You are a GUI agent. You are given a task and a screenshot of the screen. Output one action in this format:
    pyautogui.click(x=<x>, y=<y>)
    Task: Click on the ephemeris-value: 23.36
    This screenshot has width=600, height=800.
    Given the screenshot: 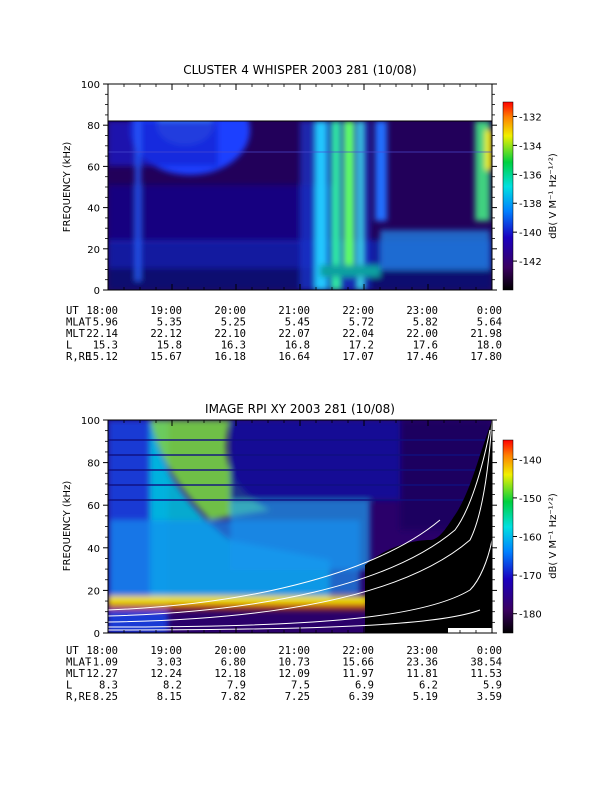 What is the action you would take?
    pyautogui.click(x=422, y=663)
    